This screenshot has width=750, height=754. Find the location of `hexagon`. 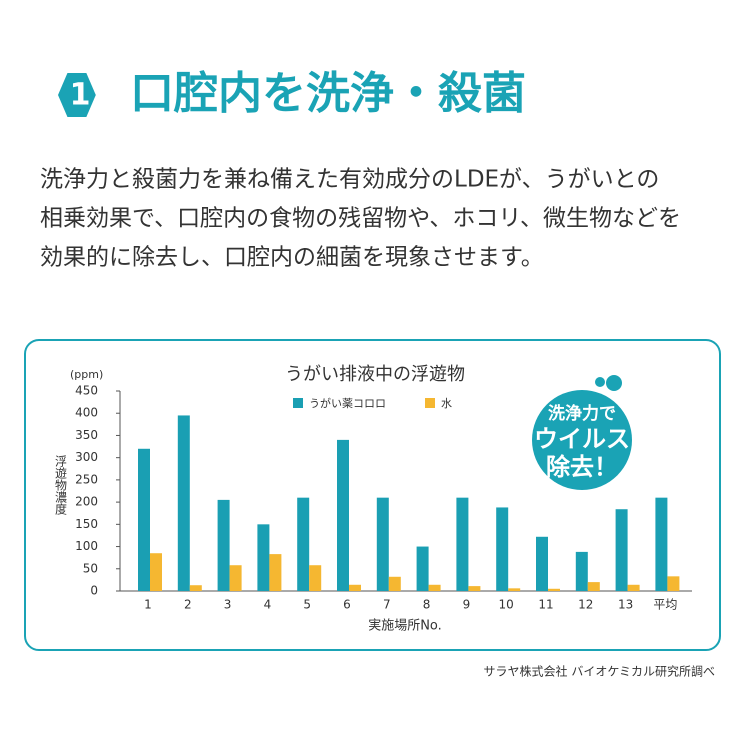

hexagon is located at coordinates (76, 95).